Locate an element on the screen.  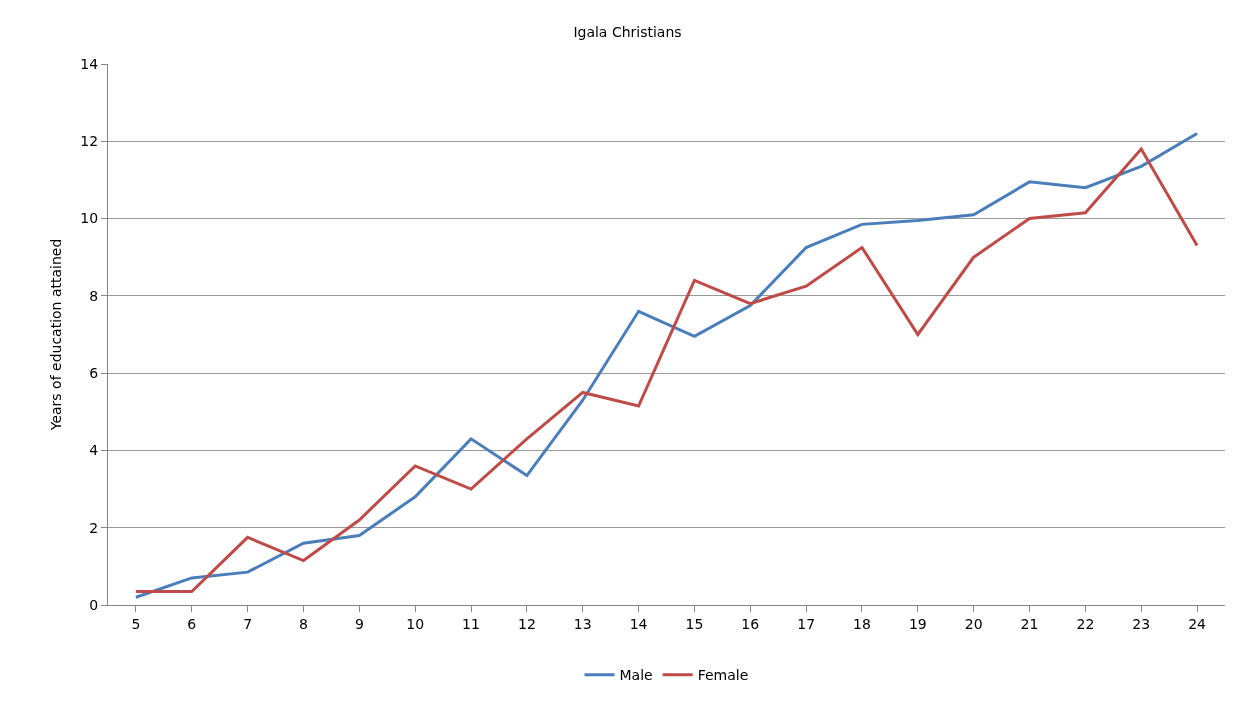
x-tick-label: 19 is located at coordinates (917, 623).